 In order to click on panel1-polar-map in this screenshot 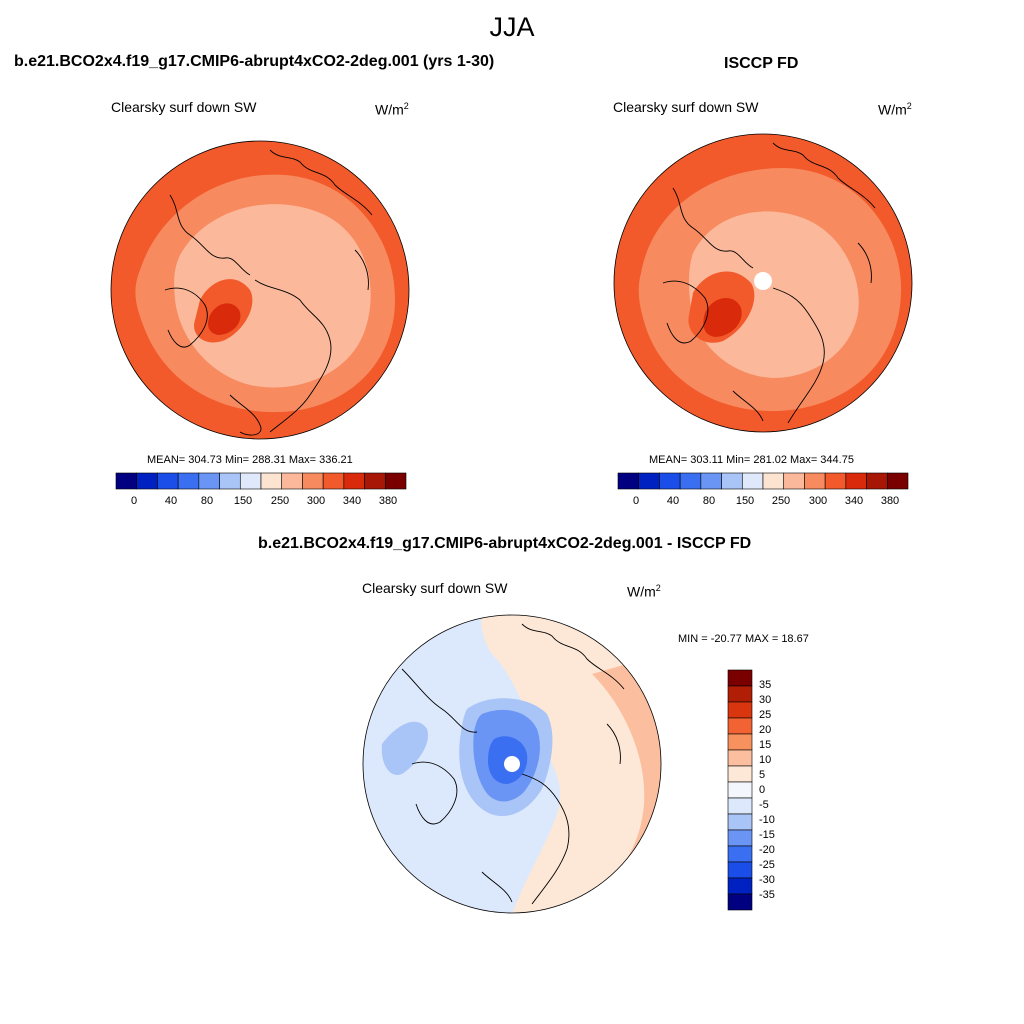, I will do `click(260, 290)`.